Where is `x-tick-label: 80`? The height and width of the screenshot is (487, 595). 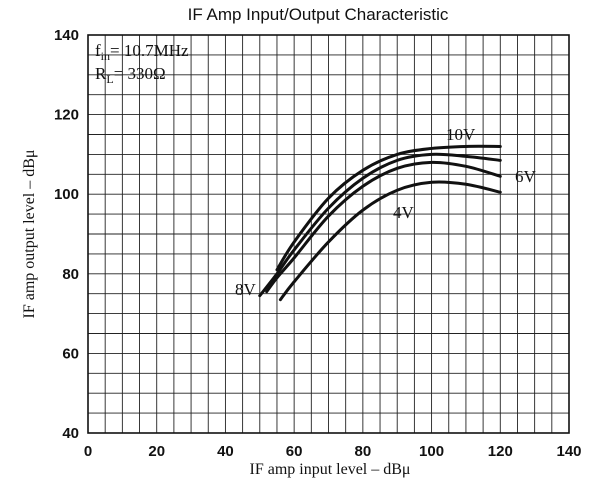 x-tick-label: 80 is located at coordinates (363, 451).